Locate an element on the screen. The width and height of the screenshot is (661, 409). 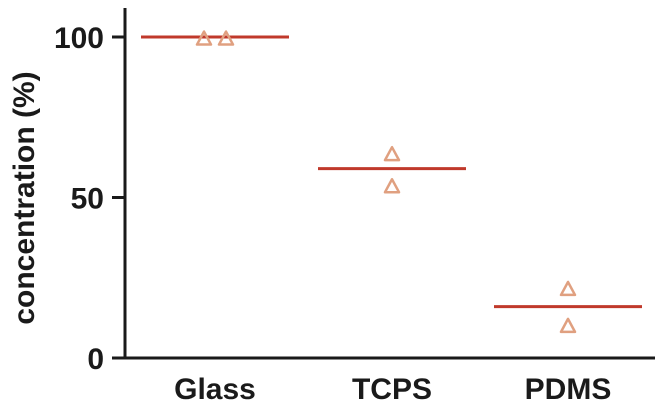
x-tick-label-2: PDMS is located at coordinates (568, 389).